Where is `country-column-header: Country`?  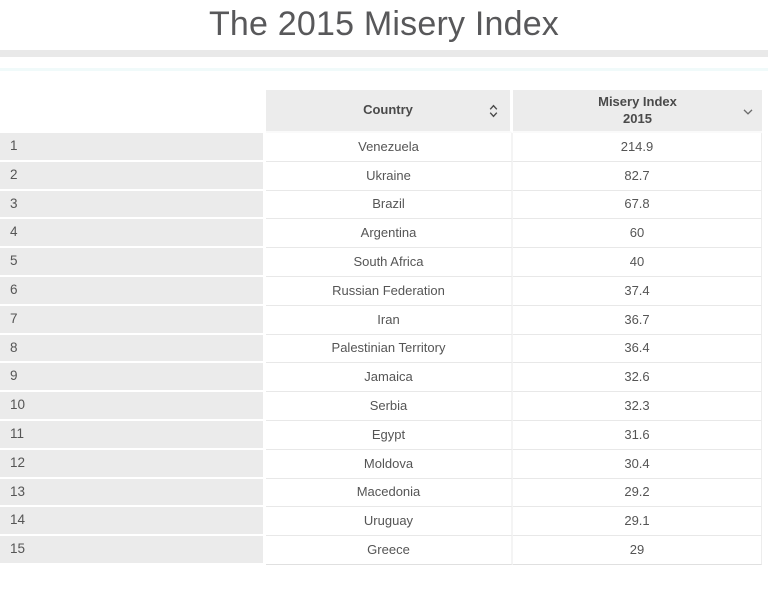
country-column-header: Country is located at coordinates (389, 111).